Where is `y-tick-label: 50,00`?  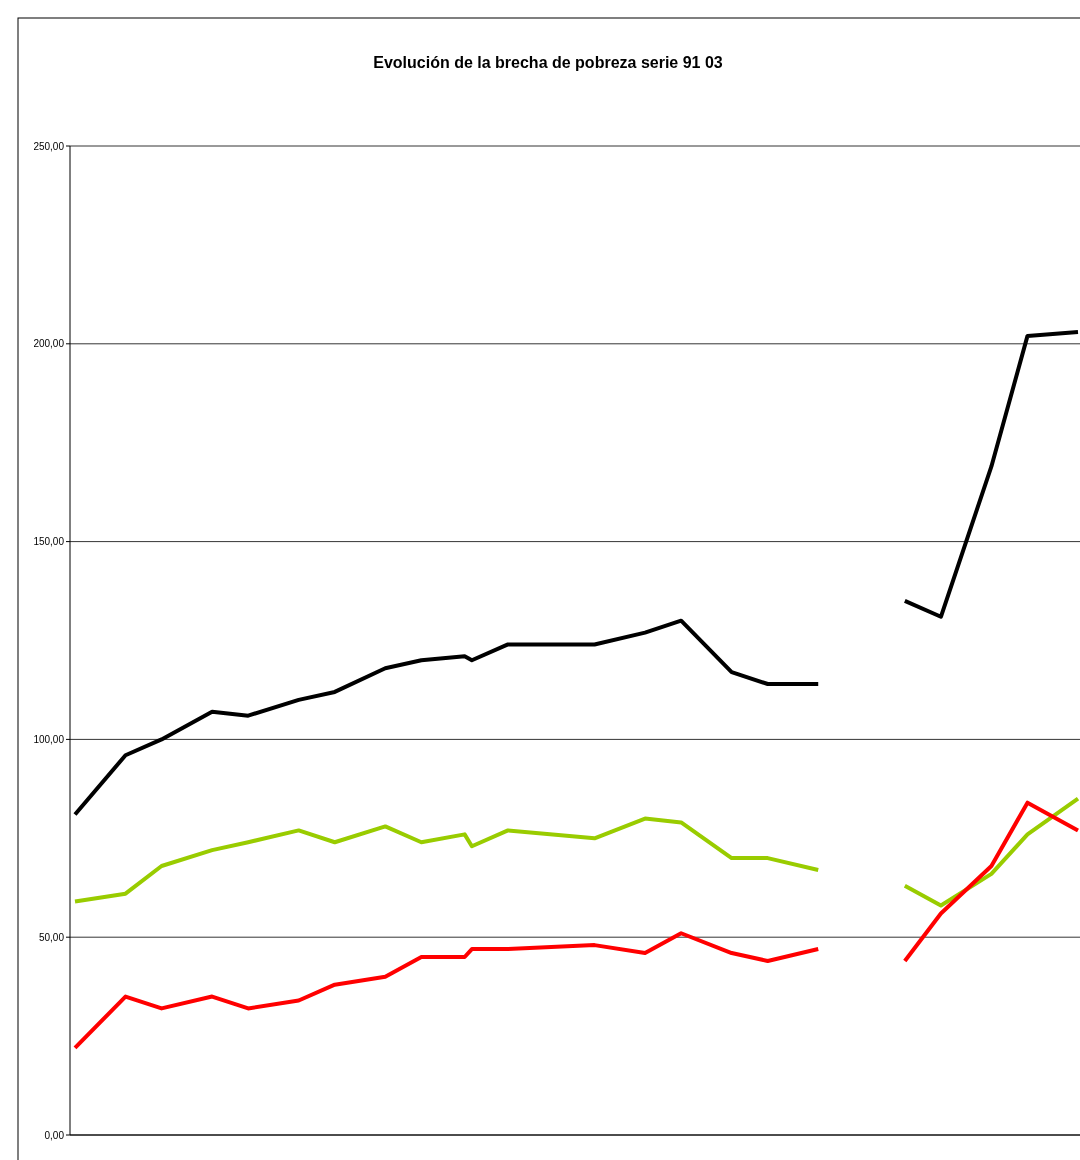
y-tick-label: 50,00 is located at coordinates (51, 937).